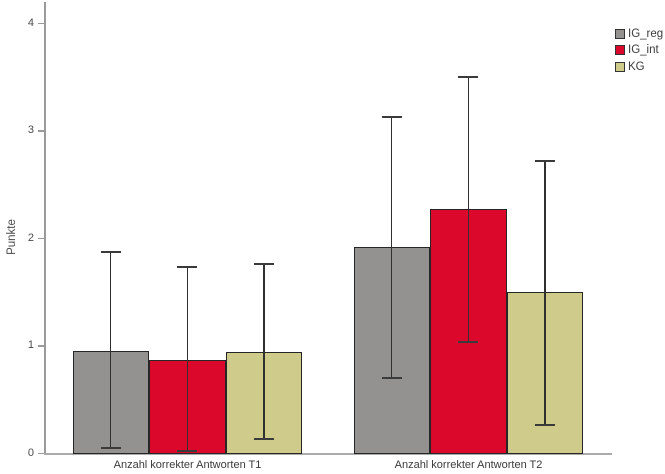 Image resolution: width=665 pixels, height=474 pixels. I want to click on legend-item-kg: KG, so click(639, 66).